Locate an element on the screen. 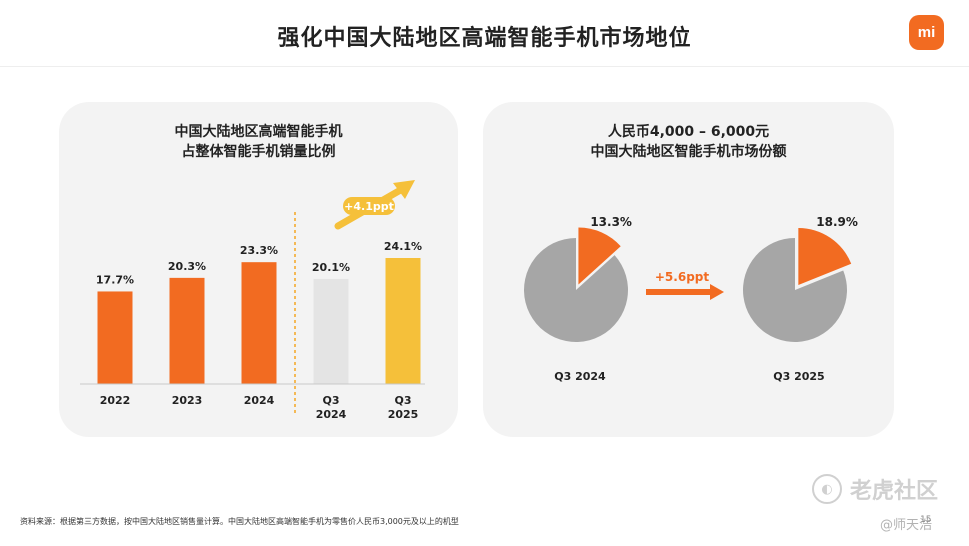 The height and width of the screenshot is (546, 969). pie-chart-title-line1: 人民币4,000 – 6,000元 is located at coordinates (688, 132).